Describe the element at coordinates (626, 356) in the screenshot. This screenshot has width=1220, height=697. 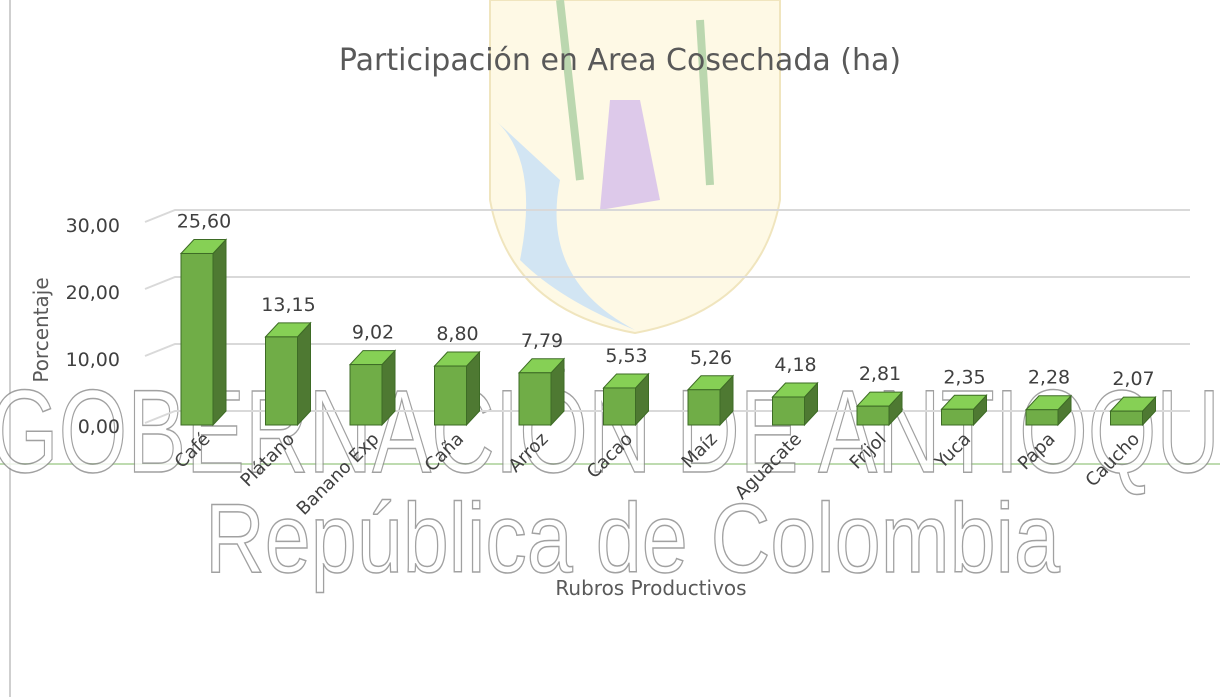
I see `value-label: 5,53` at that location.